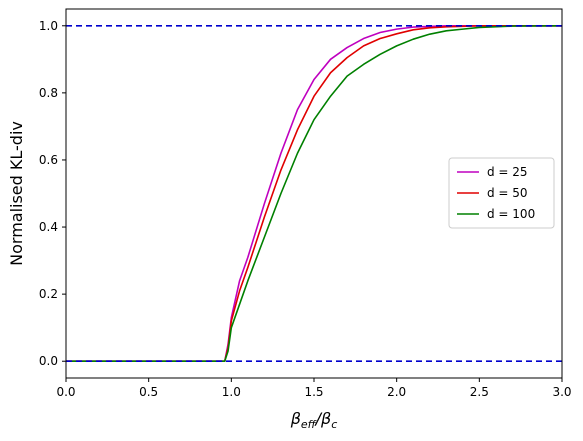 The image size is (583, 441). I want to click on x-label-sub1: eff, so click(309, 424).